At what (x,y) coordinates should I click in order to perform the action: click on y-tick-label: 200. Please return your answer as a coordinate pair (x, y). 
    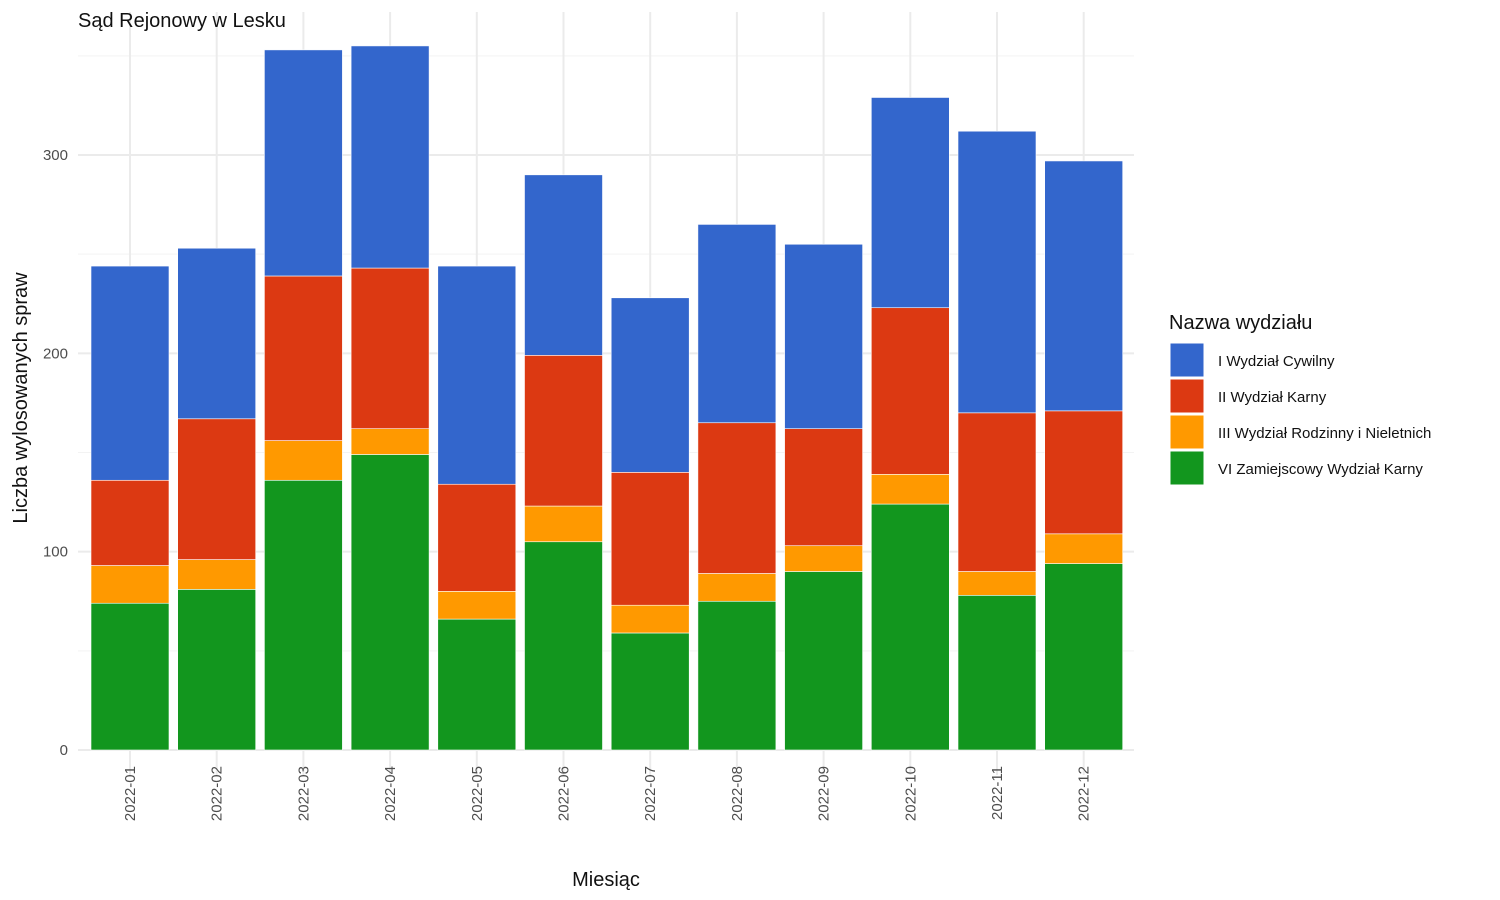
    Looking at the image, I should click on (55, 353).